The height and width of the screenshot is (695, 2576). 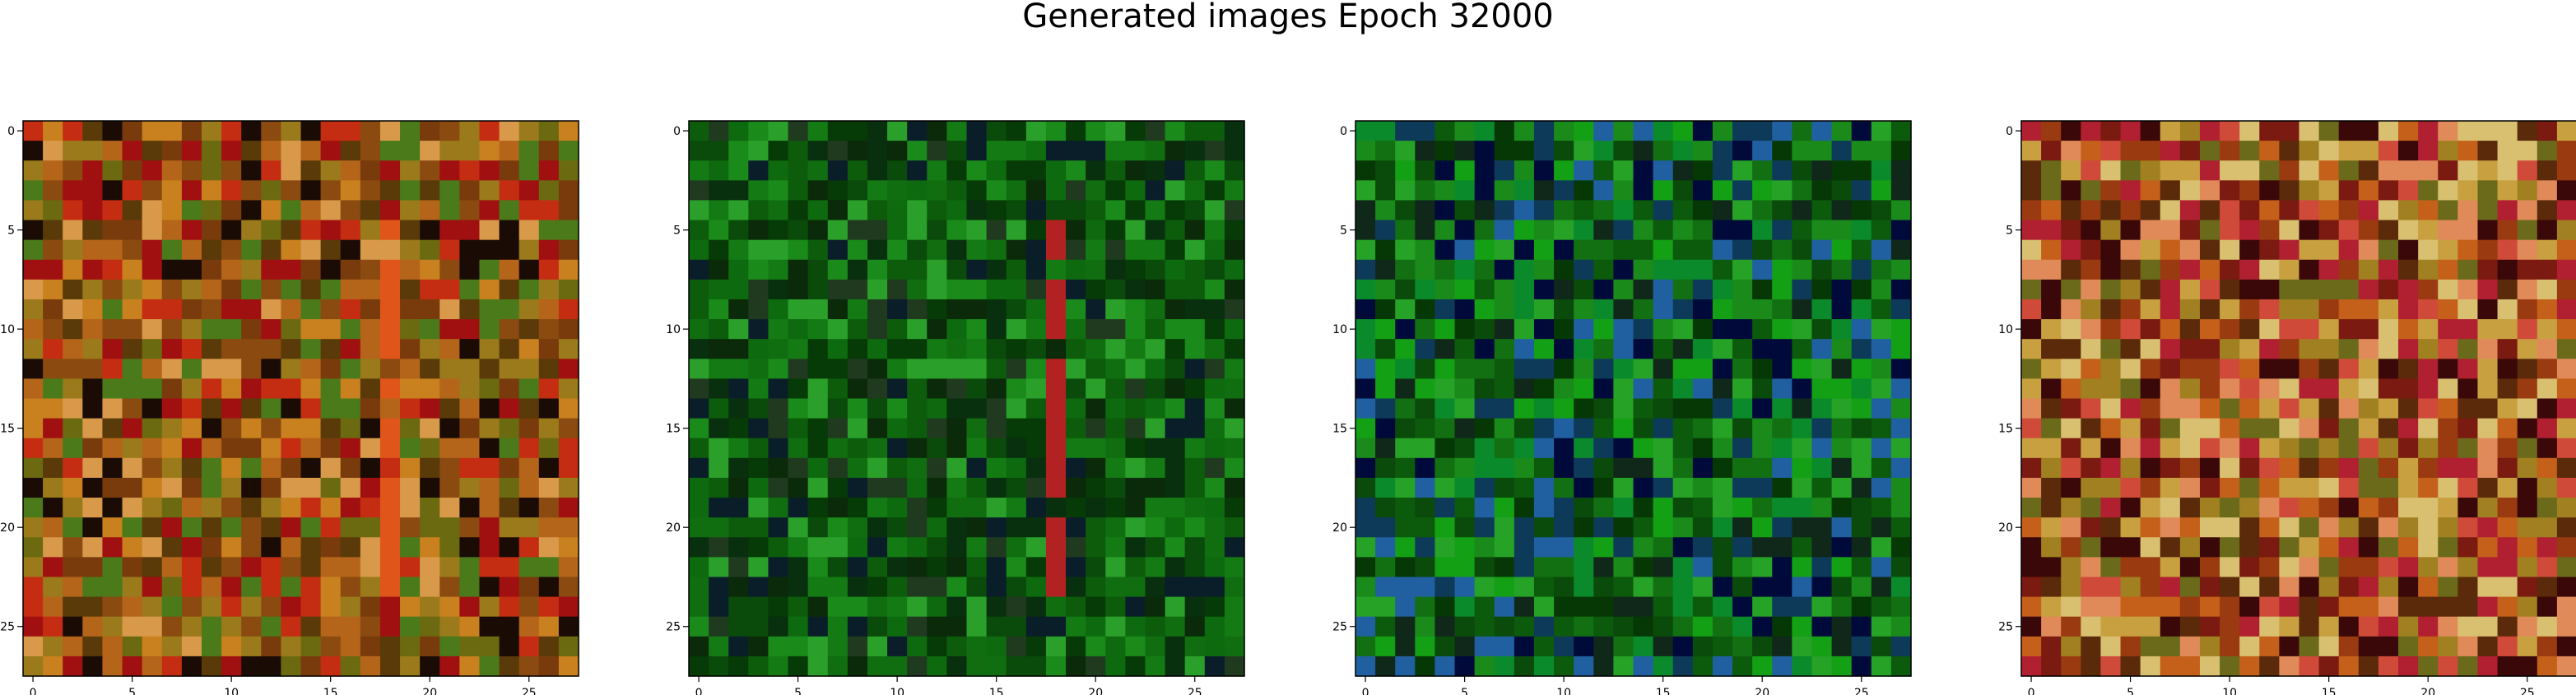 What do you see at coordinates (1663, 691) in the screenshot?
I see `x-tick-label: 15` at bounding box center [1663, 691].